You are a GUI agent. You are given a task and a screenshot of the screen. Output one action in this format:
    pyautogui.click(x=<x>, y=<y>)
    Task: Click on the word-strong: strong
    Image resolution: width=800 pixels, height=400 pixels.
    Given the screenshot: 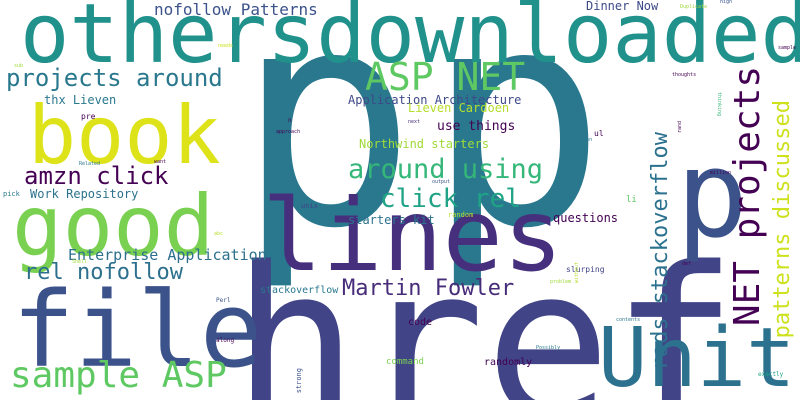 What is the action you would take?
    pyautogui.click(x=299, y=381)
    